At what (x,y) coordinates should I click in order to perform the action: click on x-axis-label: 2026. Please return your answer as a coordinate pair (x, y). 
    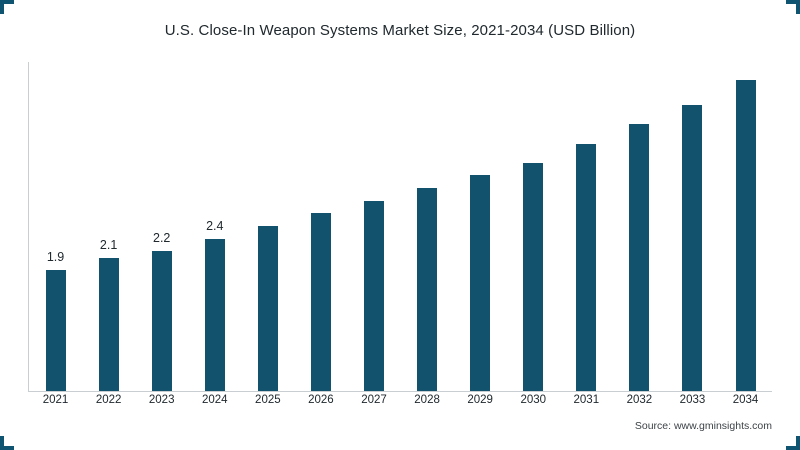
    Looking at the image, I should click on (321, 400).